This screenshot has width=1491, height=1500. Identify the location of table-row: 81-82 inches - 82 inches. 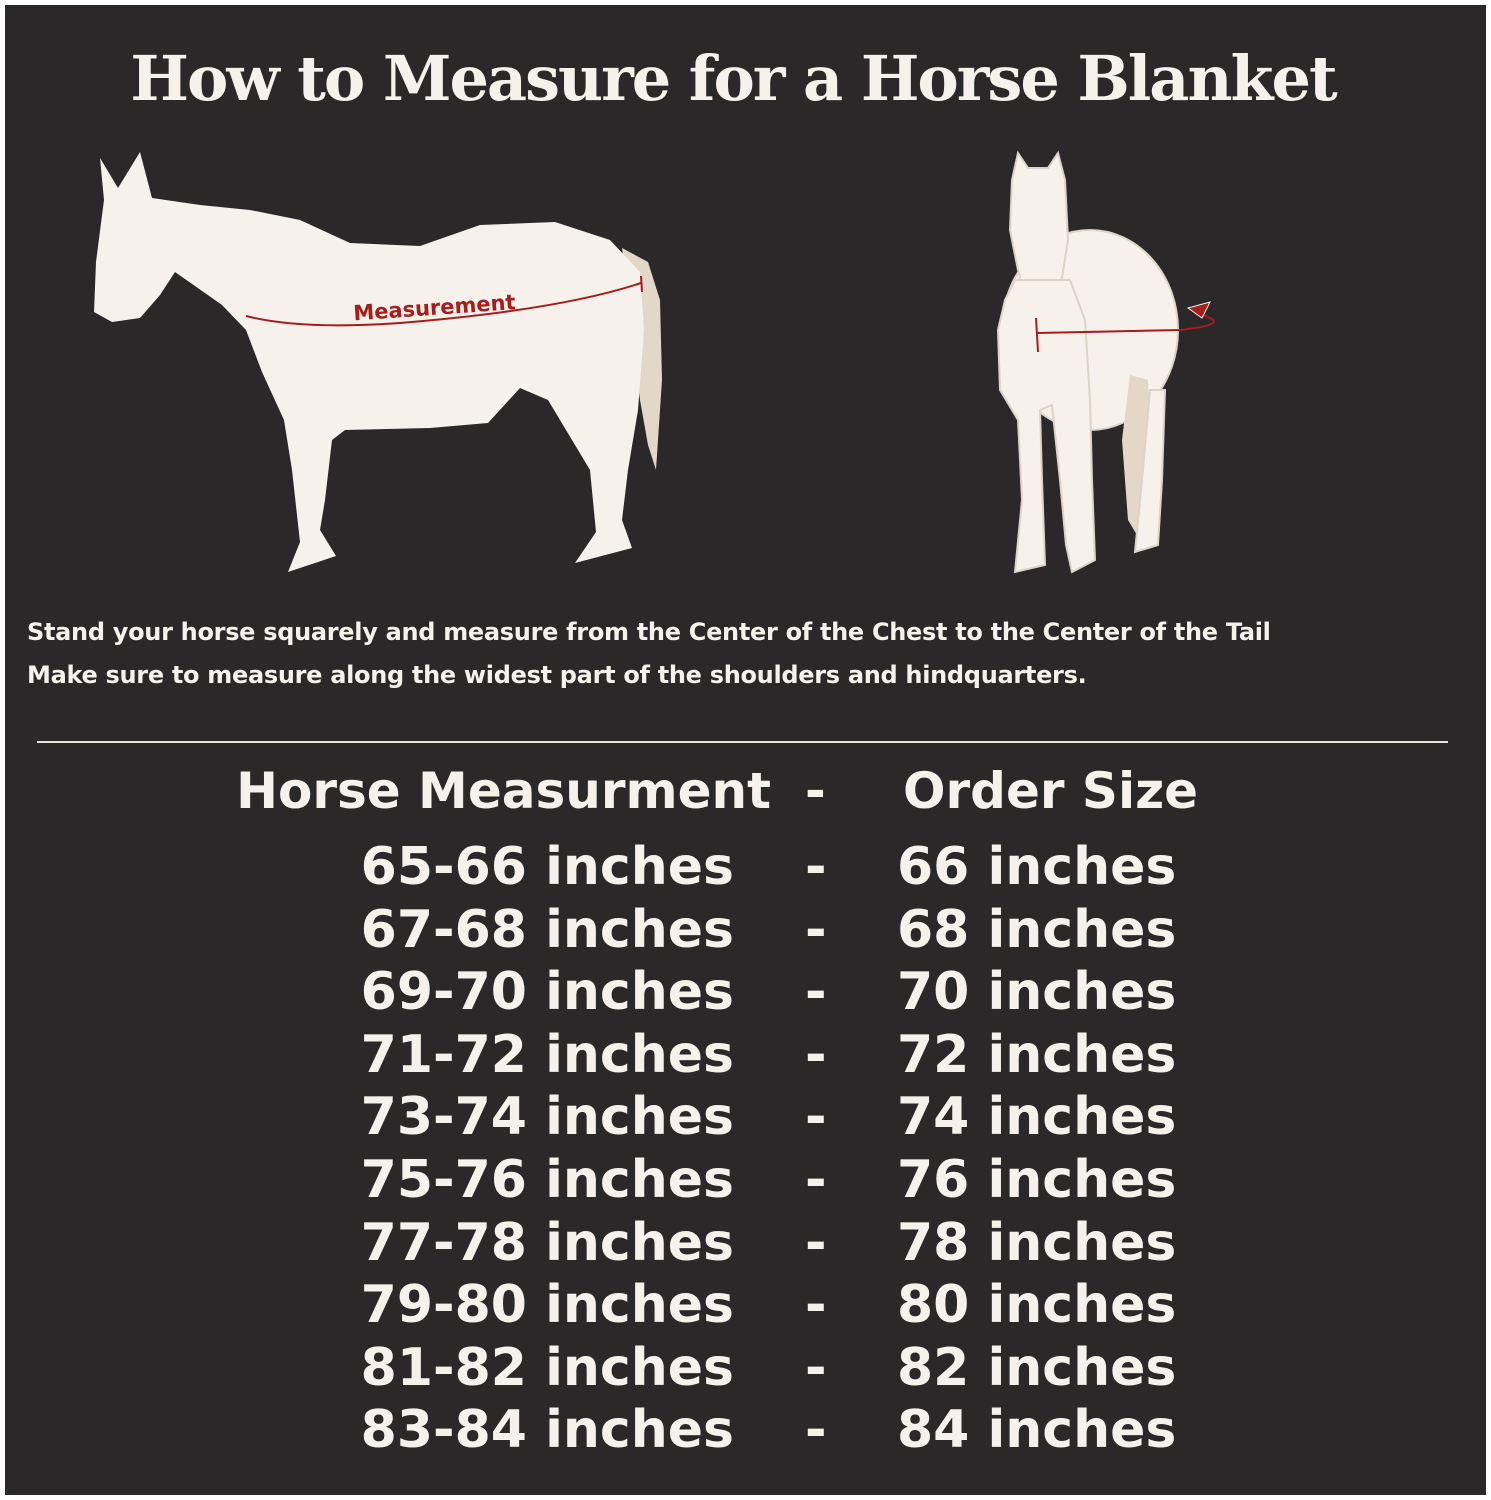
(745, 1369).